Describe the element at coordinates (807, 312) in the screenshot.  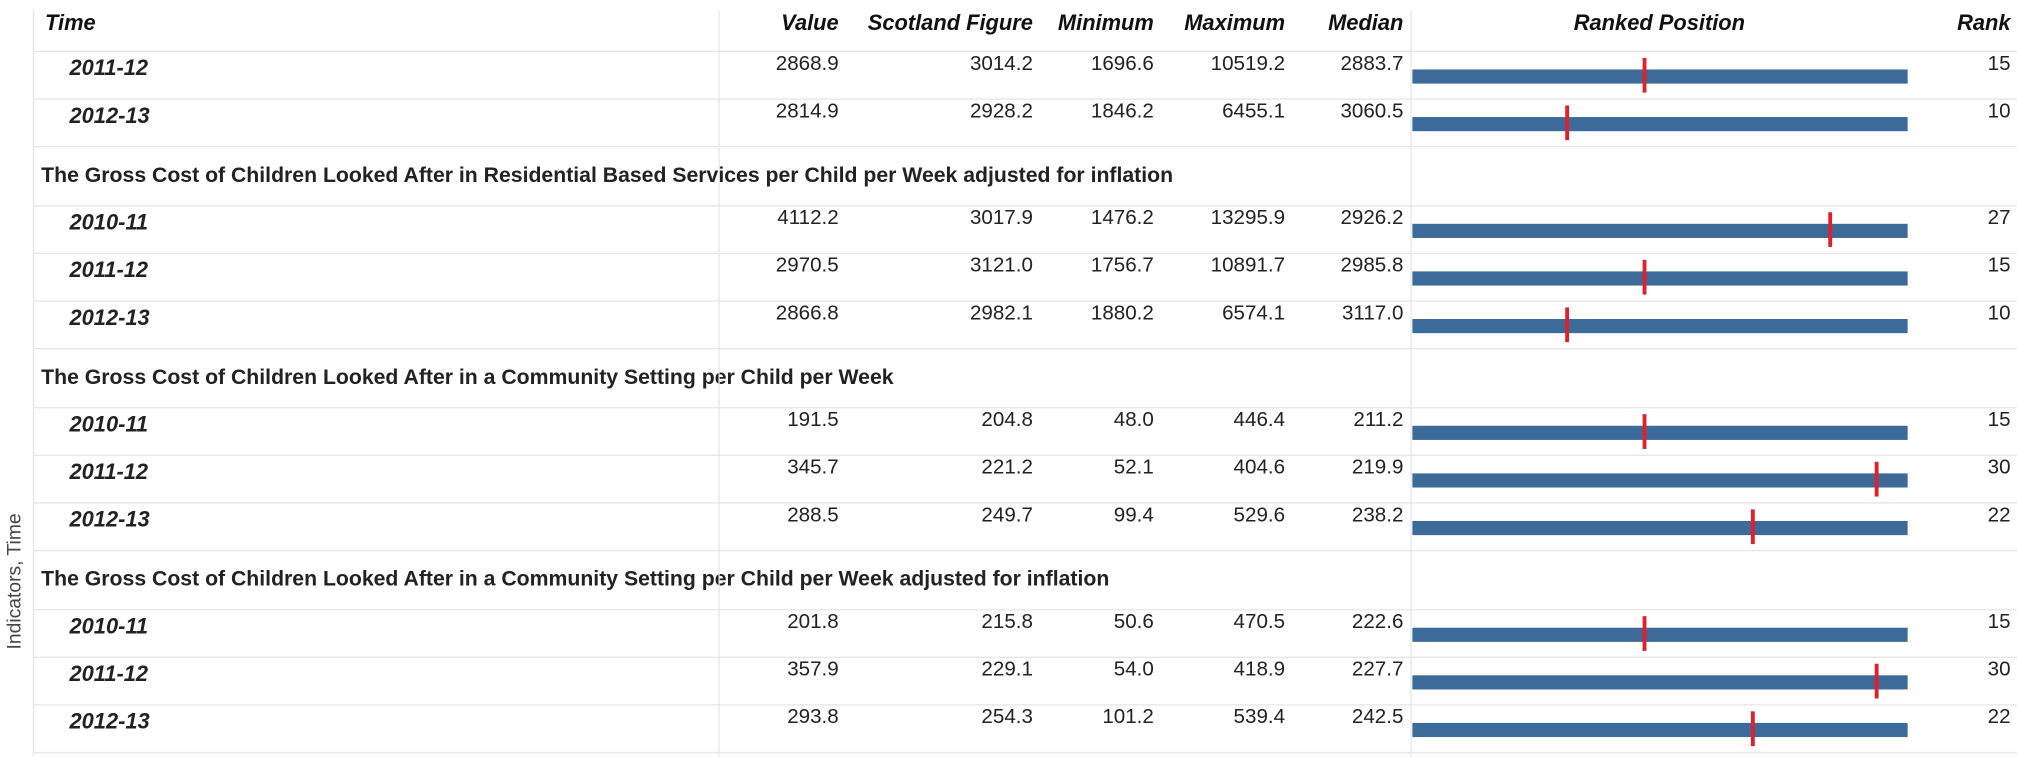
I see `cell-value: 2866.8` at that location.